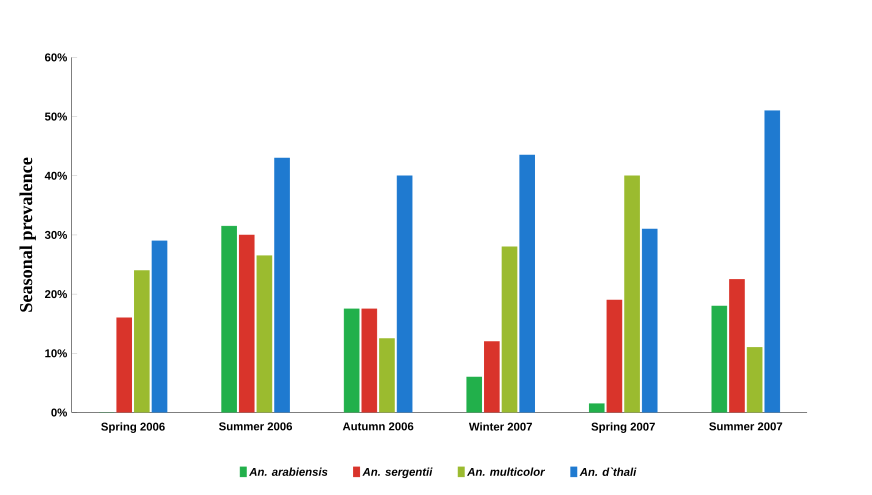 This screenshot has width=872, height=495. Describe the element at coordinates (55, 234) in the screenshot. I see `y-tick-label: 30%` at that location.